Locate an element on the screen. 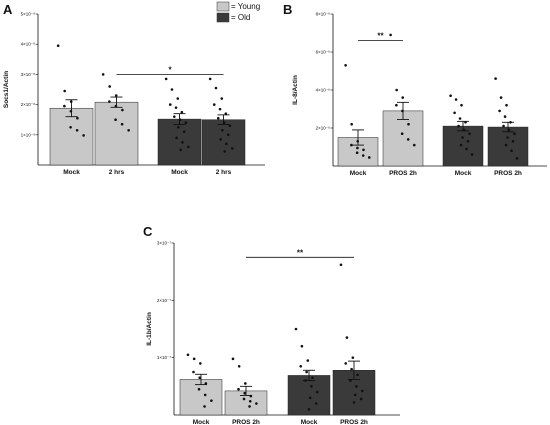 The image size is (550, 425). y-tick-label: 6×10⁻⁶ is located at coordinates (323, 52).